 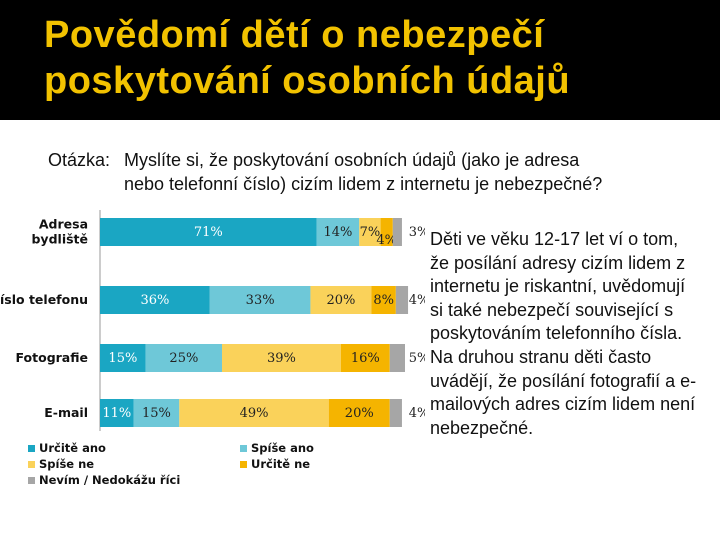 I want to click on question-label: Otázka:, so click(x=79, y=160).